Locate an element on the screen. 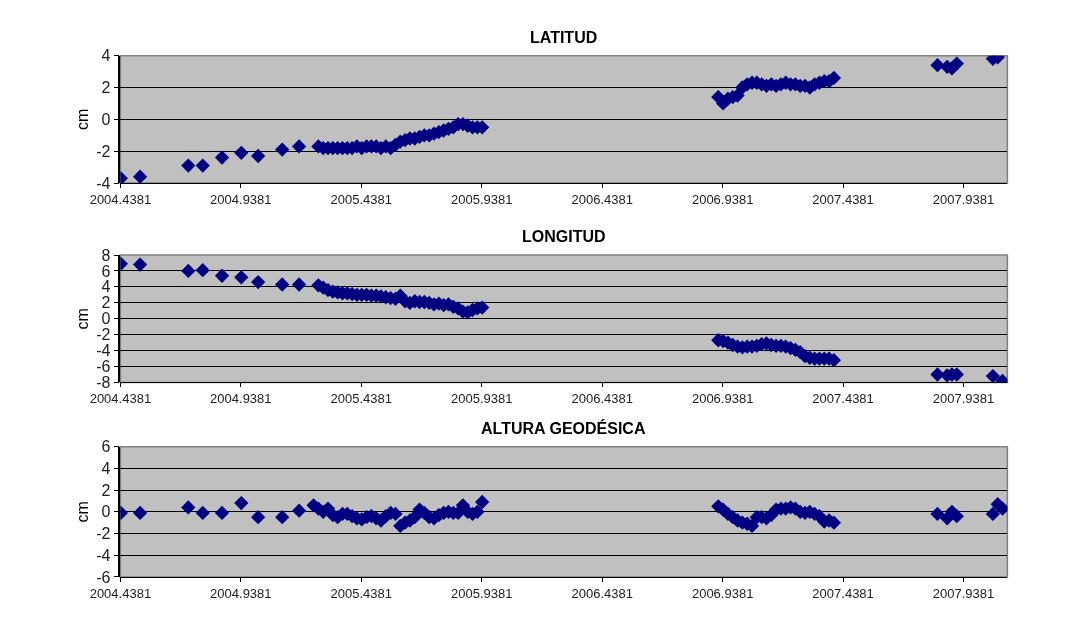 Image resolution: width=1088 pixels, height=620 pixels. chart-title: ALTURA GEODÉSICA is located at coordinates (563, 428).